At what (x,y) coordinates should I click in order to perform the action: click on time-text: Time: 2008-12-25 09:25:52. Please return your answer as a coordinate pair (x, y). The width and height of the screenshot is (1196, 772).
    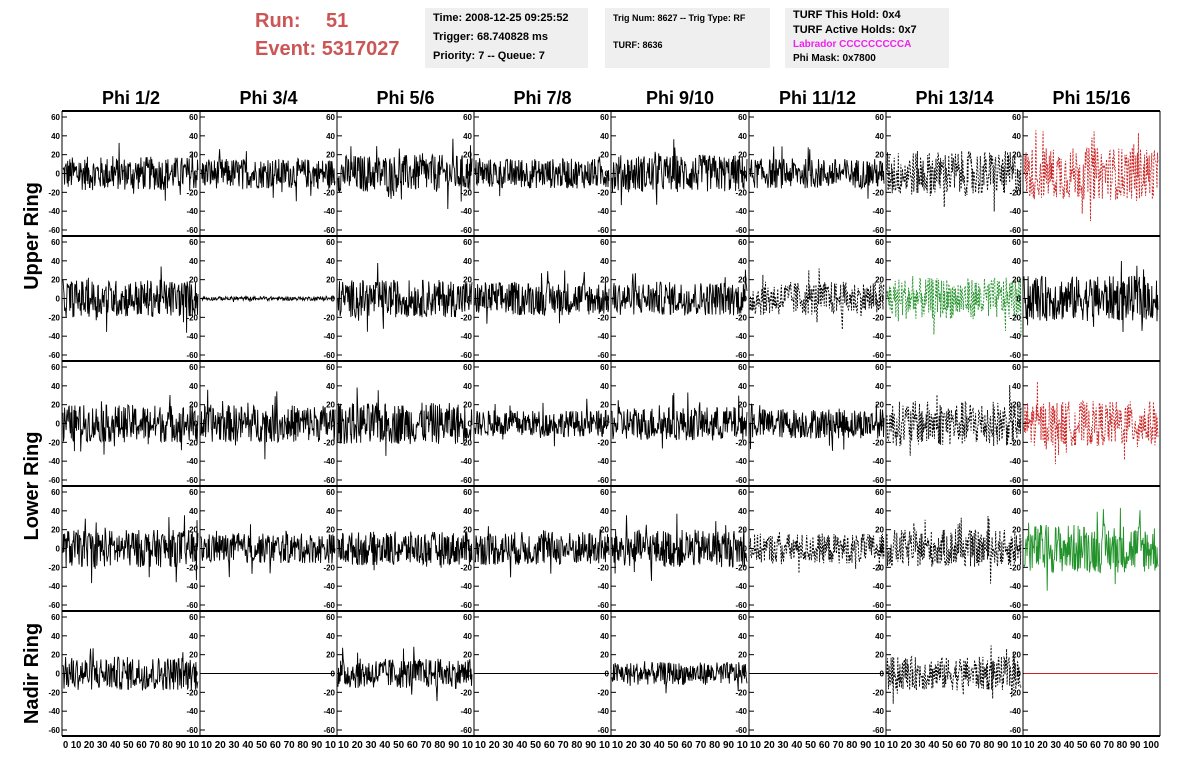
    Looking at the image, I should click on (501, 18).